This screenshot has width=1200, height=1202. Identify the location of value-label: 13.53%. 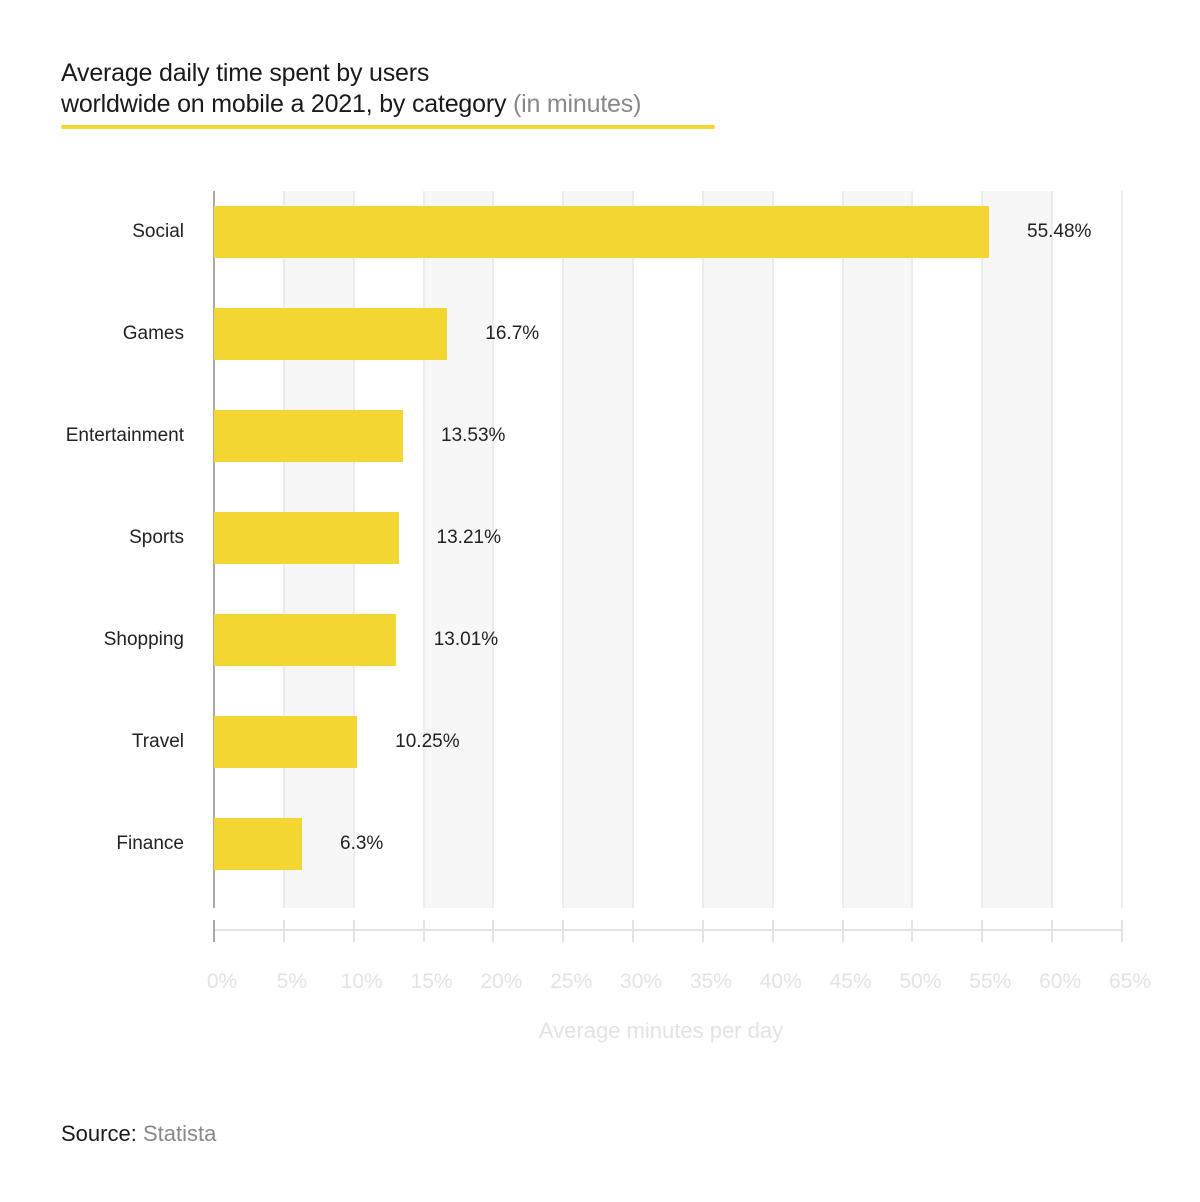
(473, 435).